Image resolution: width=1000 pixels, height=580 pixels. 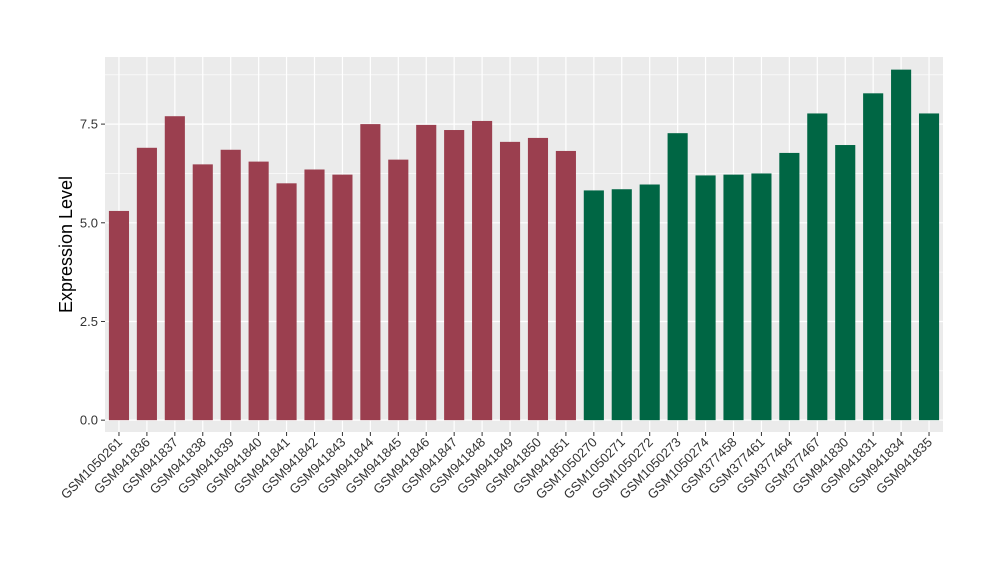 I want to click on bar-GSM941851, so click(x=565, y=285).